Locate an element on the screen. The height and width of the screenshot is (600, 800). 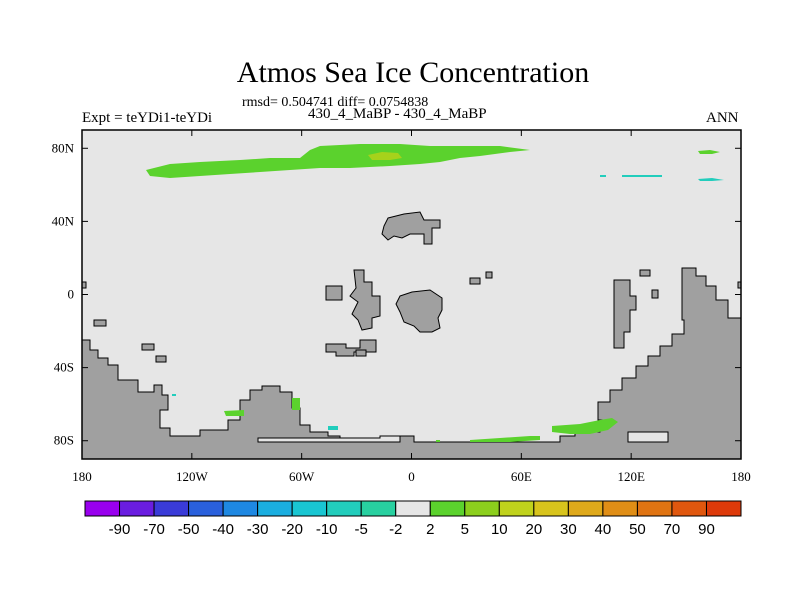
anomaly-weddell-small is located at coordinates (333, 428).